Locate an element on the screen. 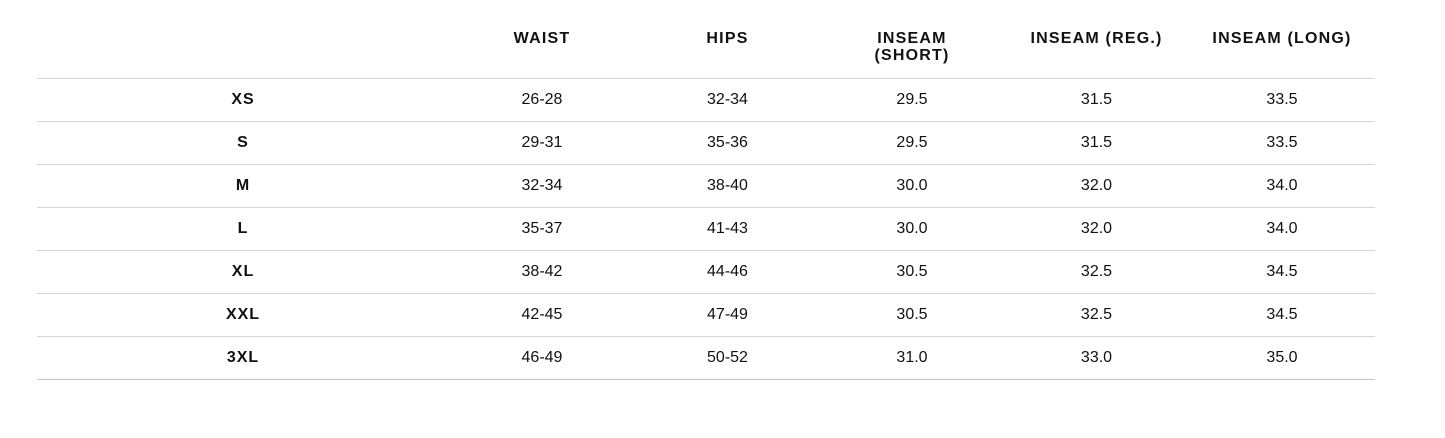 Image resolution: width=1445 pixels, height=438 pixels. size-label: S is located at coordinates (243, 142).